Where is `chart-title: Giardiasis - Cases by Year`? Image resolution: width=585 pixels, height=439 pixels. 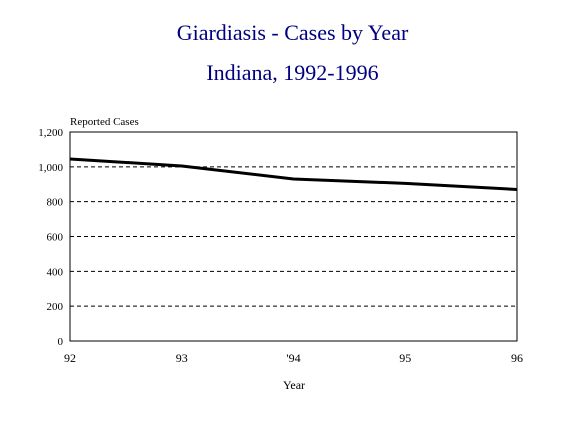 chart-title: Giardiasis - Cases by Year is located at coordinates (292, 32).